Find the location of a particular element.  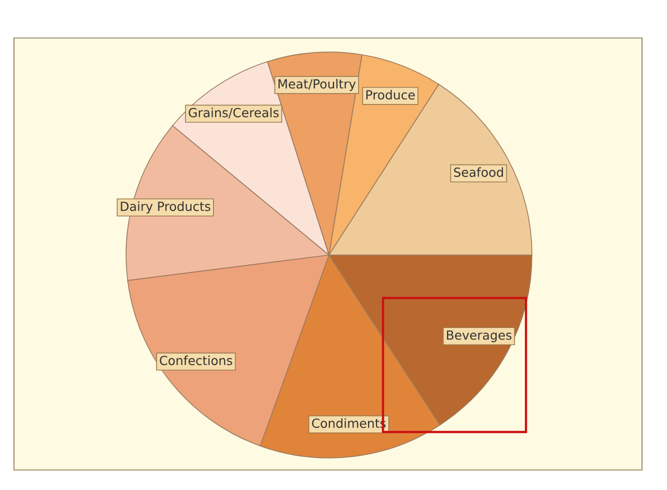

slice-label: Seafood is located at coordinates (478, 172).